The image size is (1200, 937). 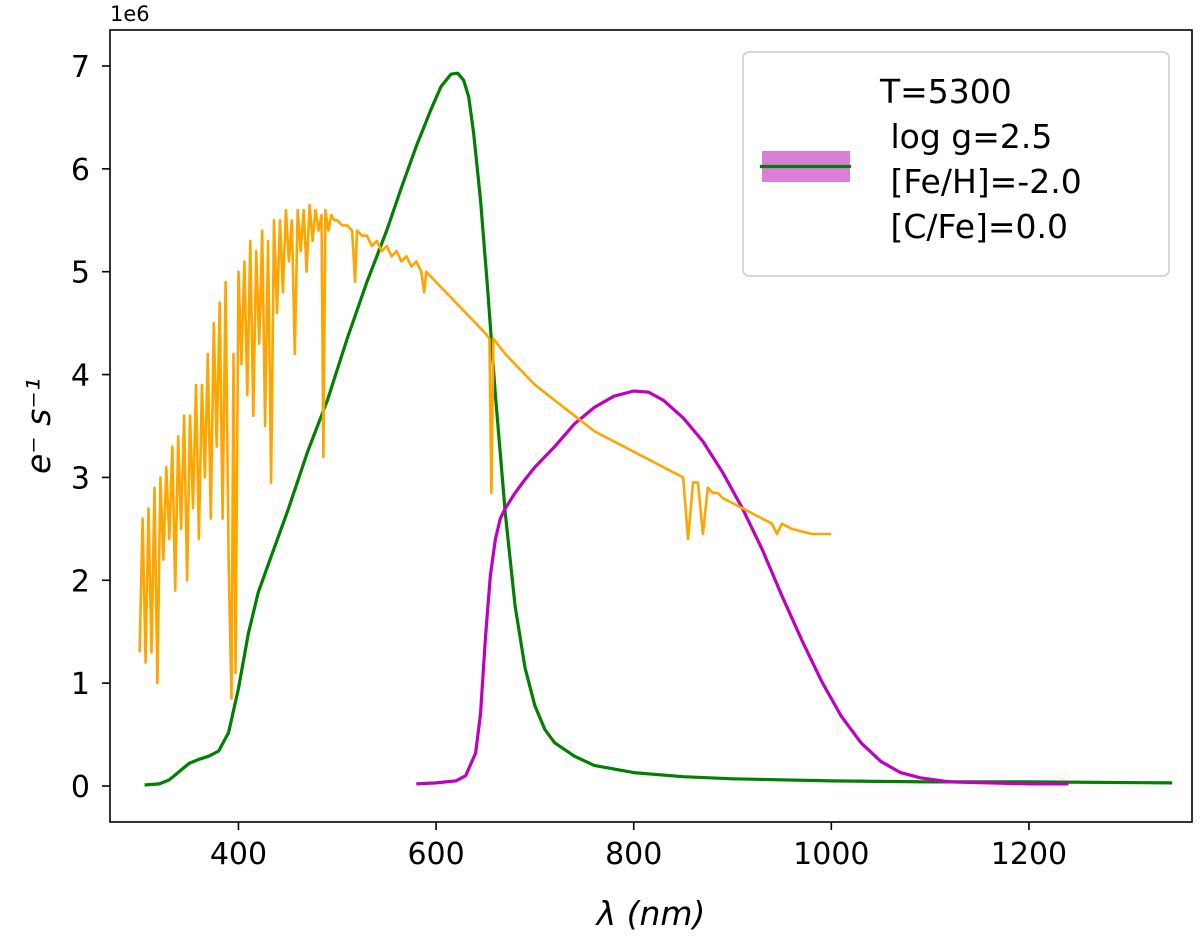 What do you see at coordinates (80, 170) in the screenshot?
I see `y-tick-label: 6` at bounding box center [80, 170].